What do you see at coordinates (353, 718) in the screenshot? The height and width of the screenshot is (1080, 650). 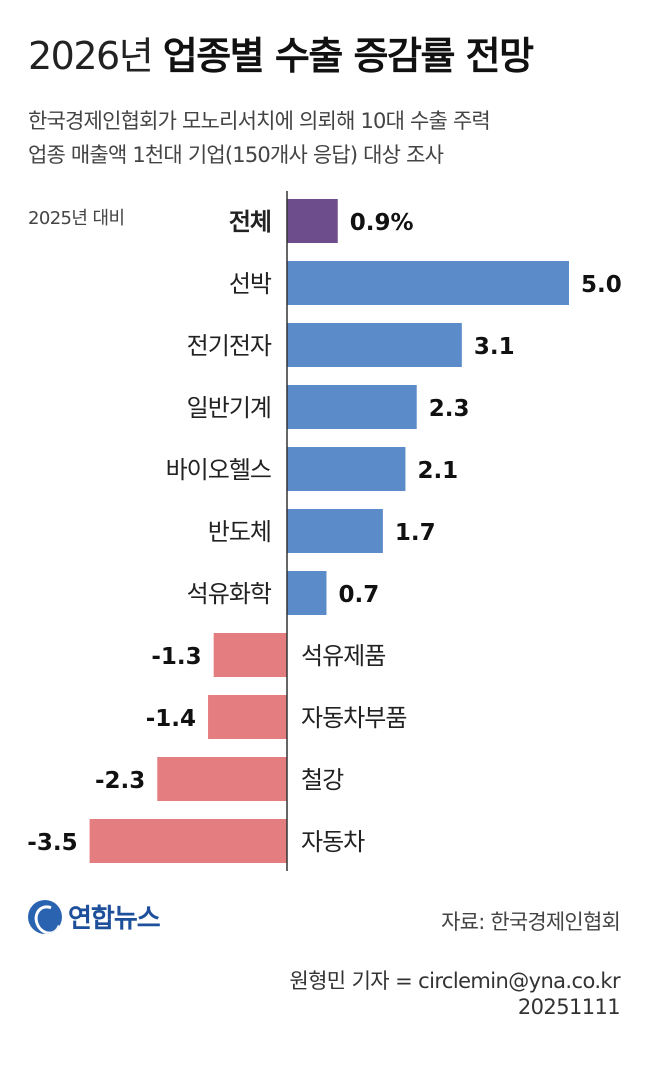 I see `category-label-자동차부품: 자동차부품` at bounding box center [353, 718].